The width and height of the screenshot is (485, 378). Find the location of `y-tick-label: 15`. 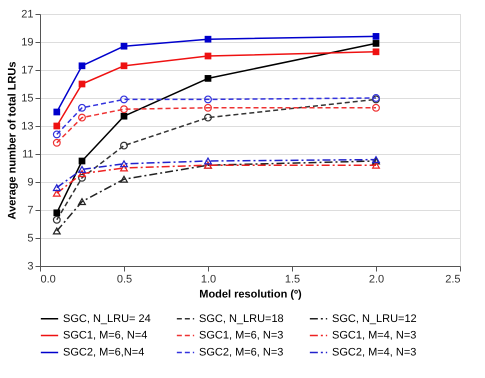

y-tick-label: 15 is located at coordinates (27, 98).